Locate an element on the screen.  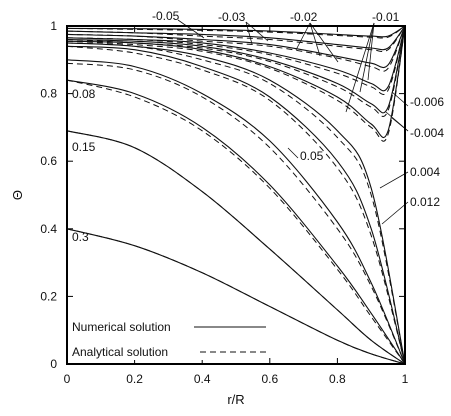
x-tick-label: 0.4 is located at coordinates (202, 379).